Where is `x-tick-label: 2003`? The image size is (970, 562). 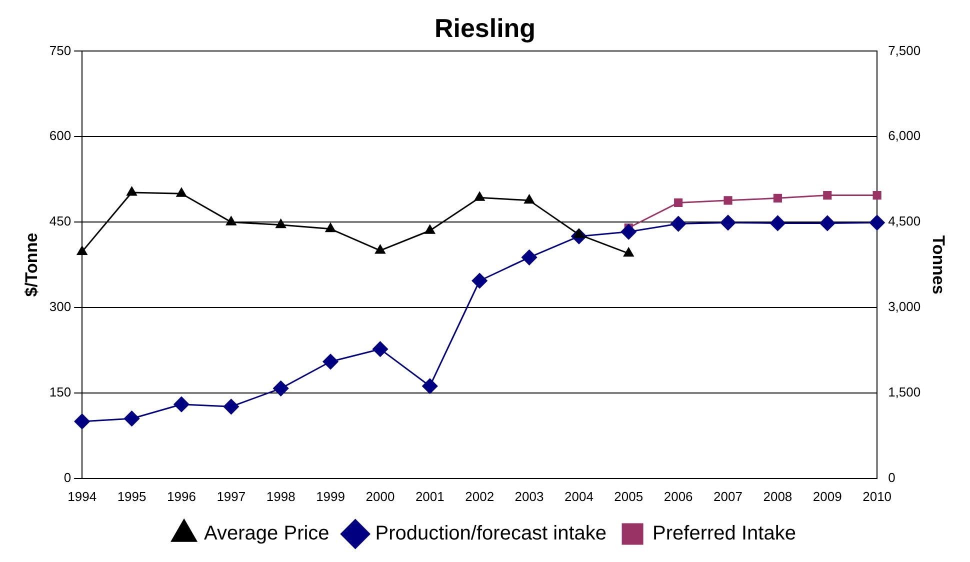
x-tick-label: 2003 is located at coordinates (529, 496).